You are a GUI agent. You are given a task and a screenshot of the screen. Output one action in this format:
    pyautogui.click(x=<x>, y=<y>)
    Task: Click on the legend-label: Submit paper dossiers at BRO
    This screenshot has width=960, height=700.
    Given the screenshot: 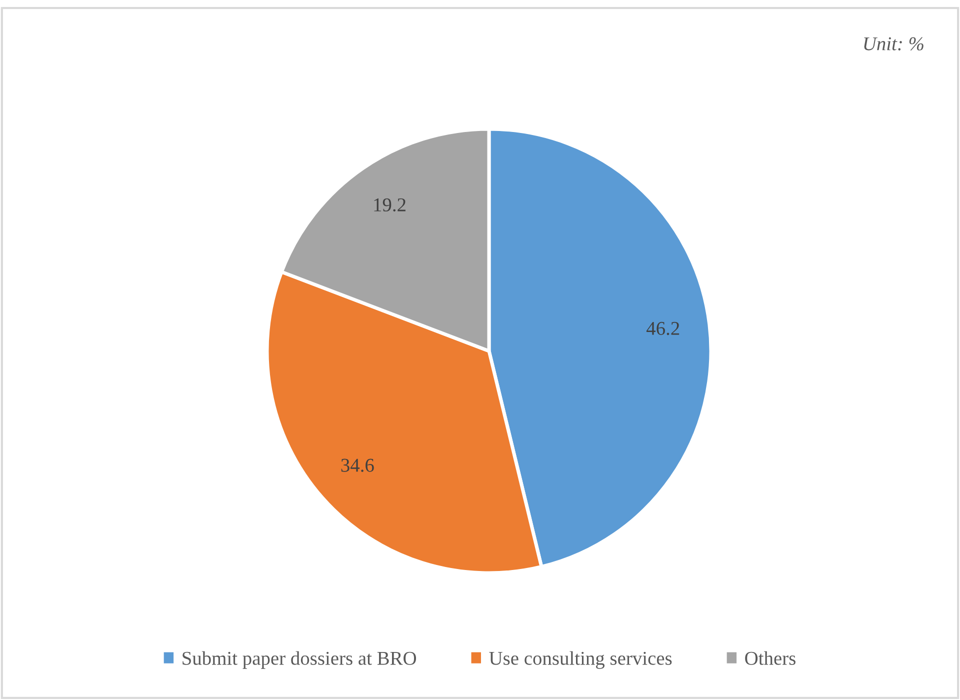 What is the action you would take?
    pyautogui.click(x=299, y=660)
    